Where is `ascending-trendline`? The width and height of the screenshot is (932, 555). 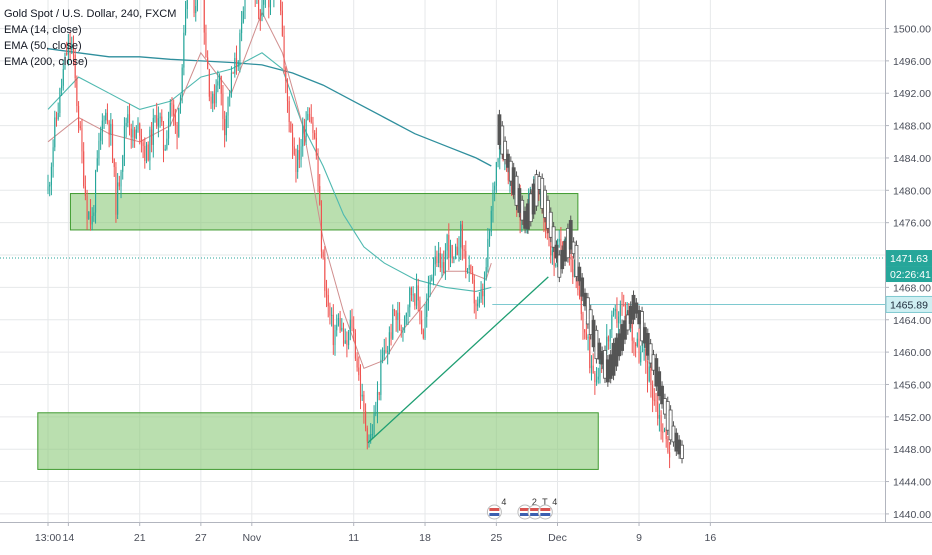 ascending-trendline is located at coordinates (458, 360).